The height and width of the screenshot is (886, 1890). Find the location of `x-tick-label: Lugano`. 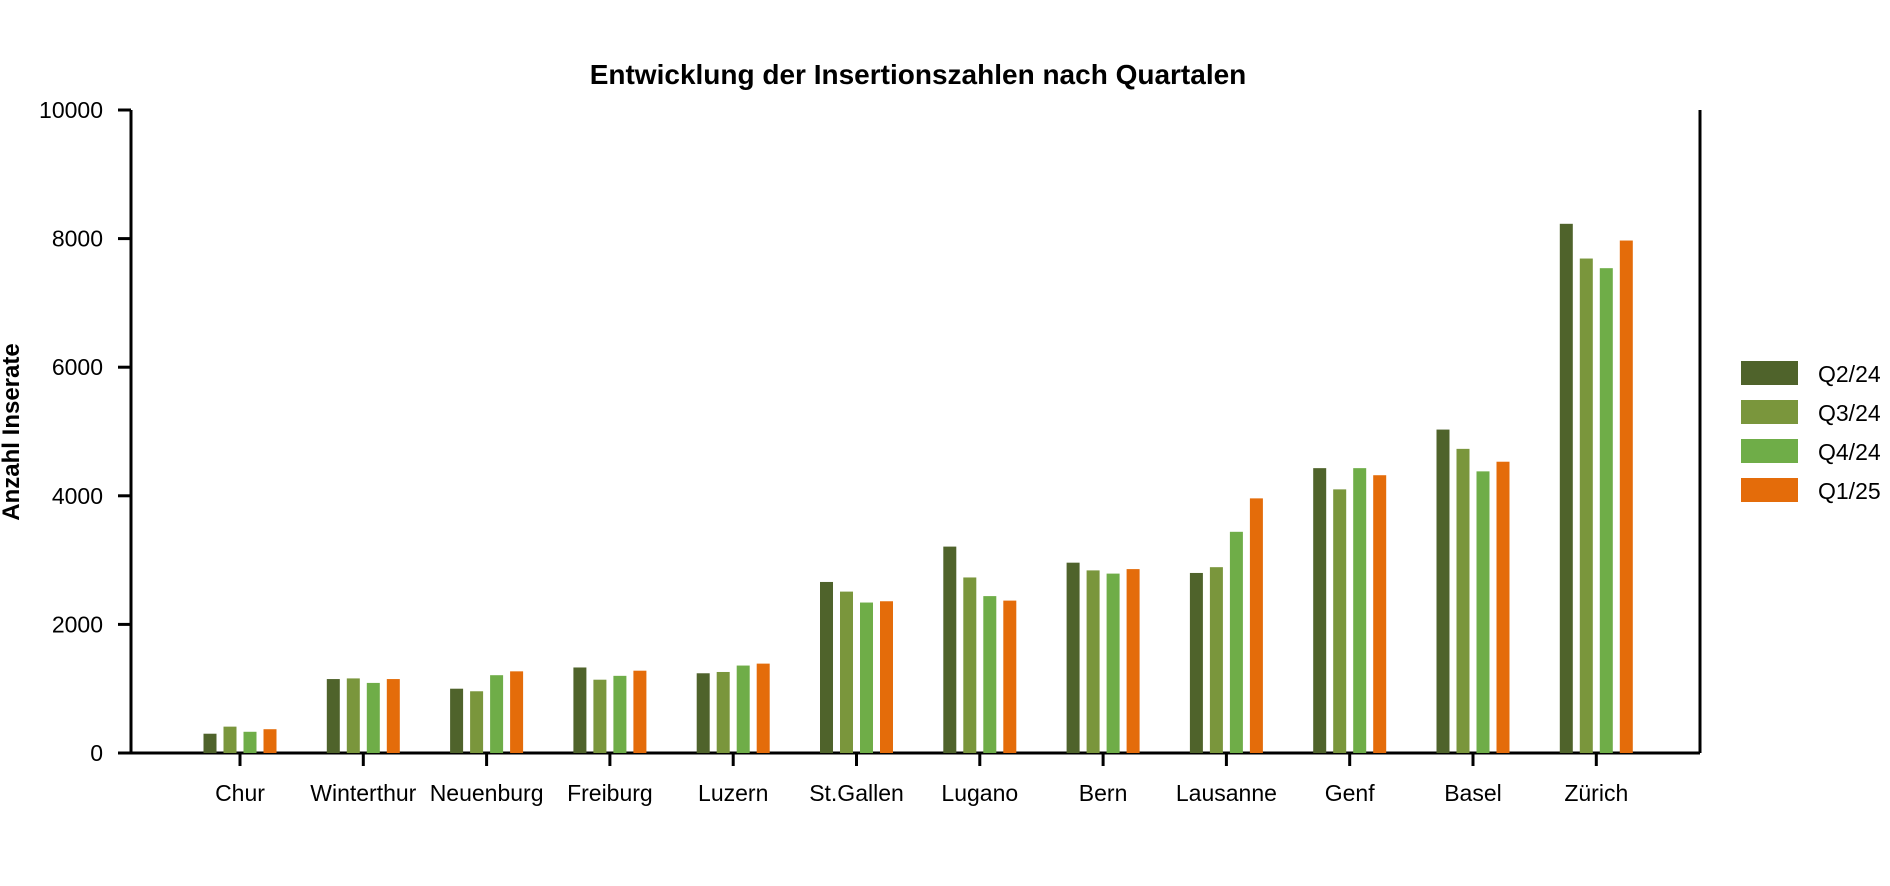

x-tick-label: Lugano is located at coordinates (979, 793).